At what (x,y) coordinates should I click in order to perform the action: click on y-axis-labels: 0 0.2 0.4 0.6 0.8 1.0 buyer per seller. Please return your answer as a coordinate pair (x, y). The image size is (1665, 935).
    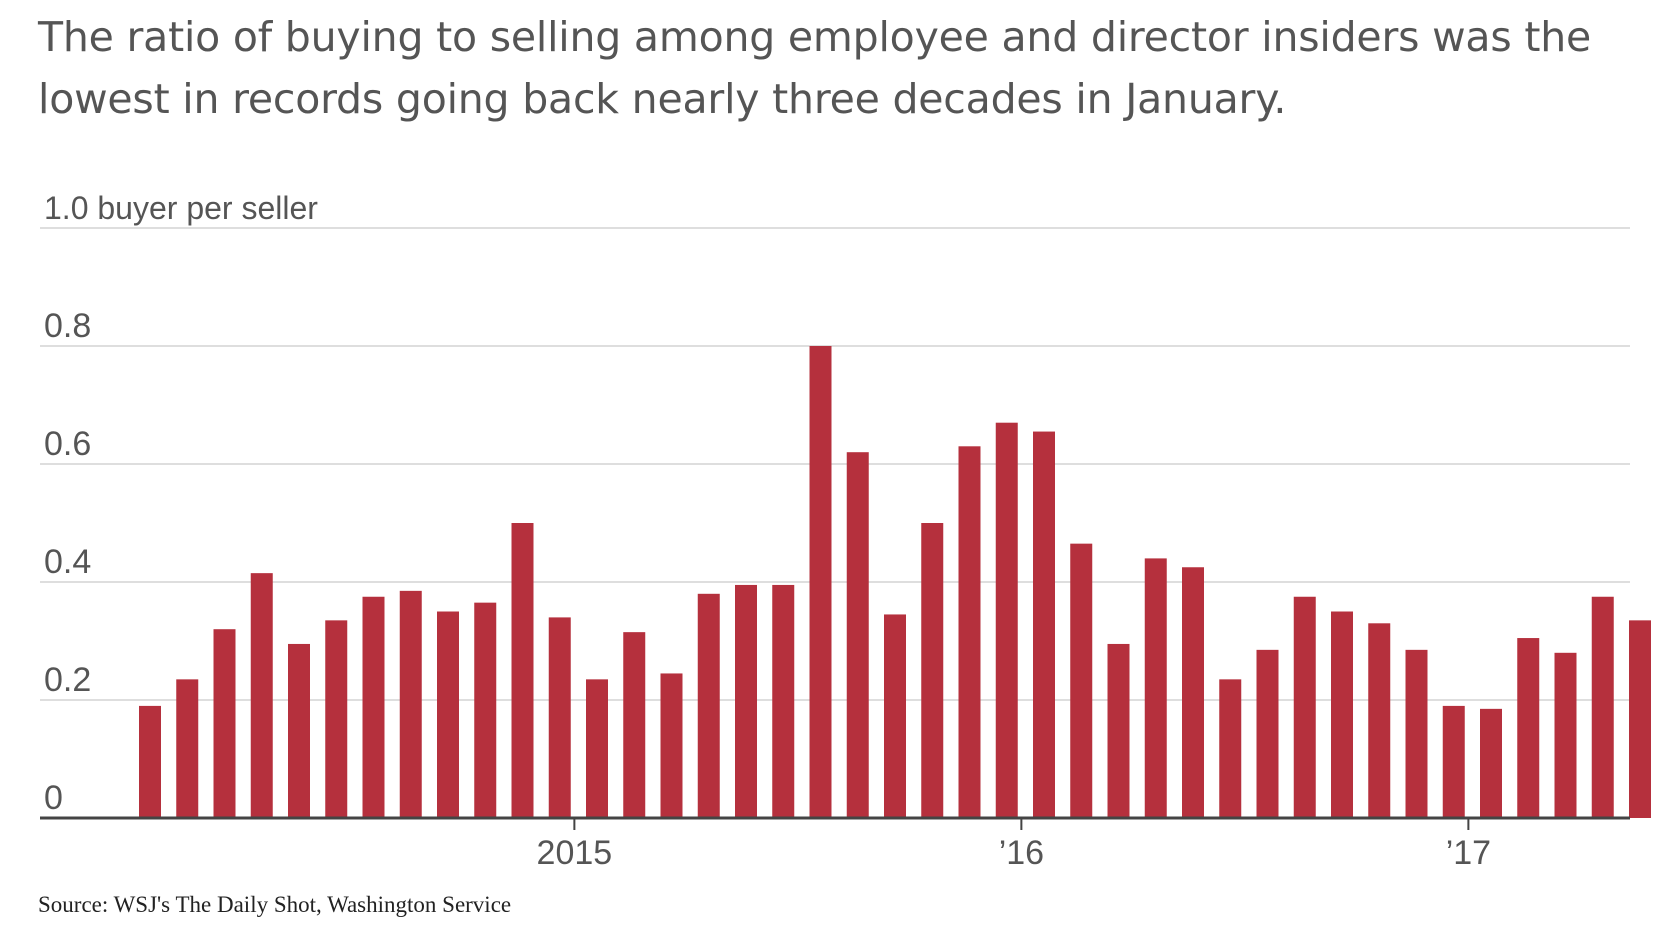
    Looking at the image, I should click on (181, 503).